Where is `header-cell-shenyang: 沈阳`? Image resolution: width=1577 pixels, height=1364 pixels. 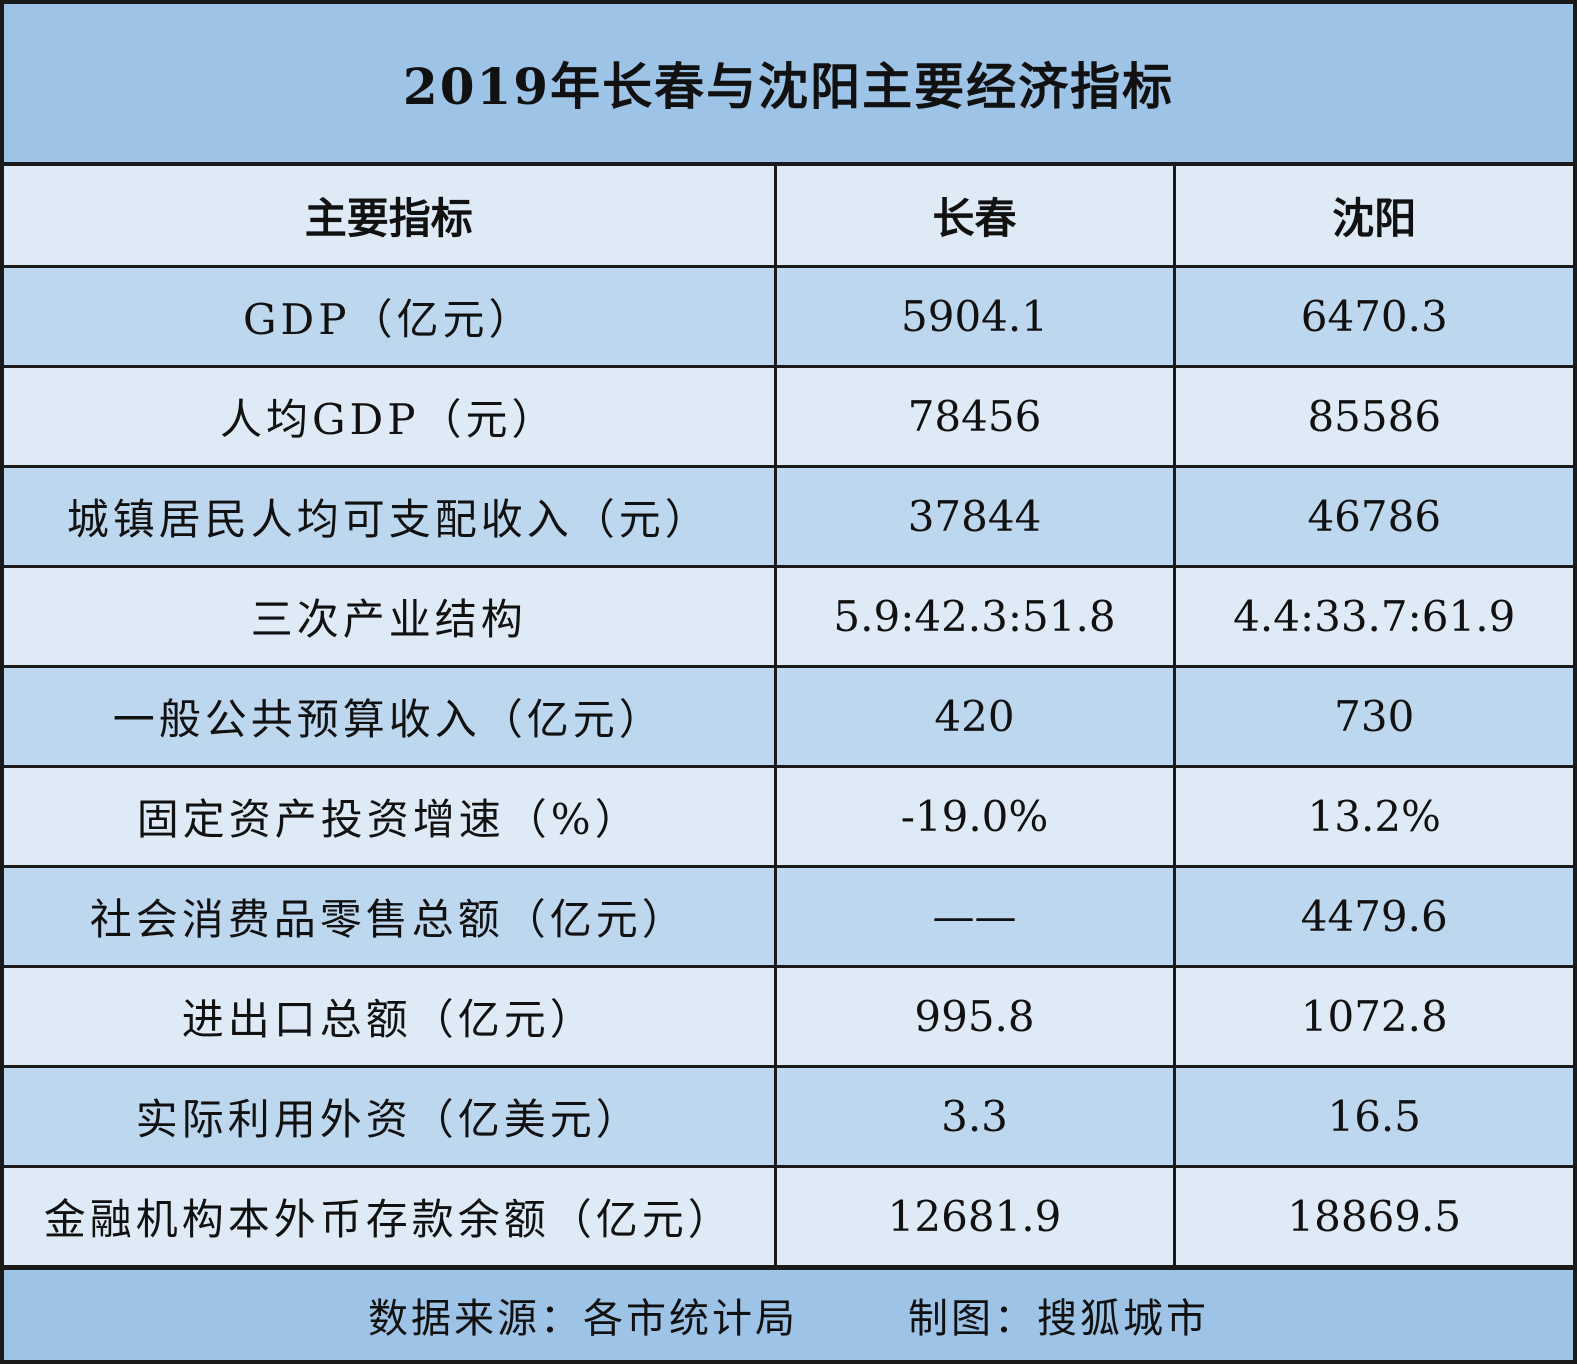 header-cell-shenyang: 沈阳 is located at coordinates (1372, 217).